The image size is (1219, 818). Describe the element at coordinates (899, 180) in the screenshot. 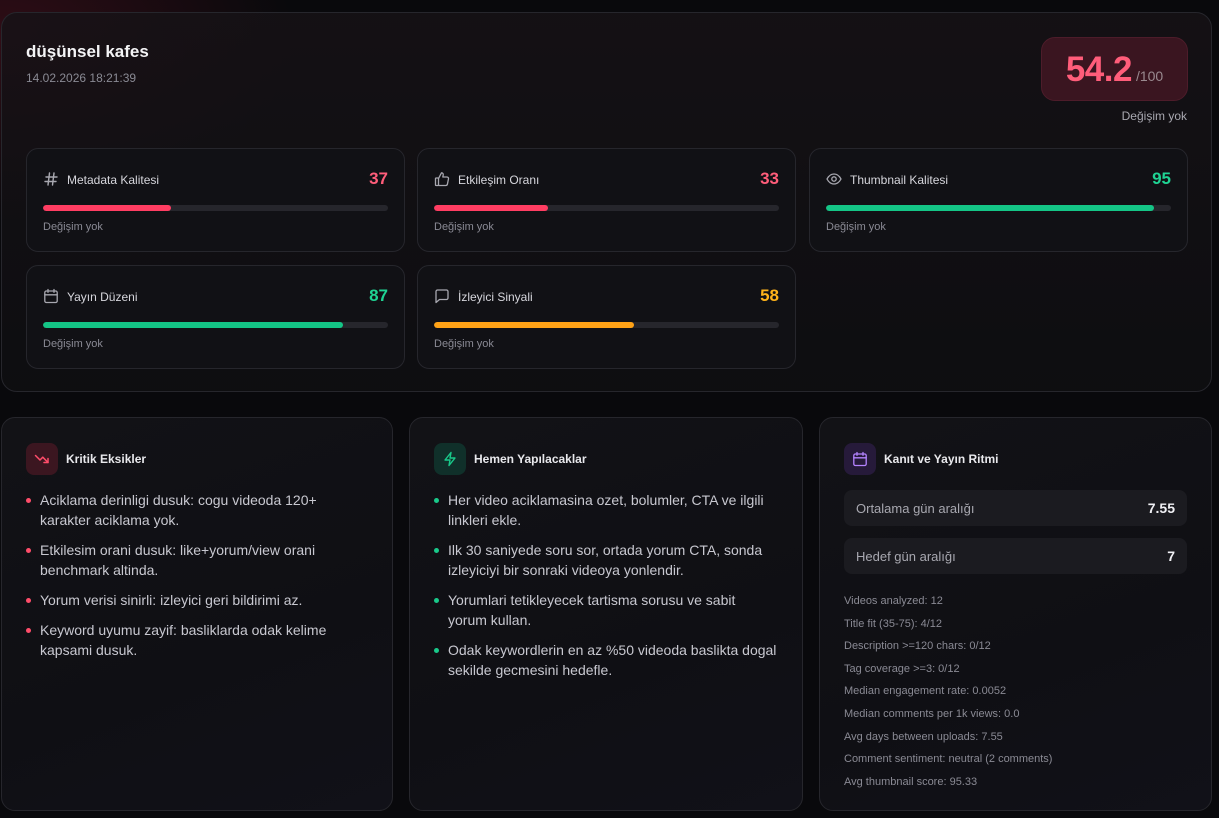

I see `metric-label: Thumbnail Kalitesi` at that location.